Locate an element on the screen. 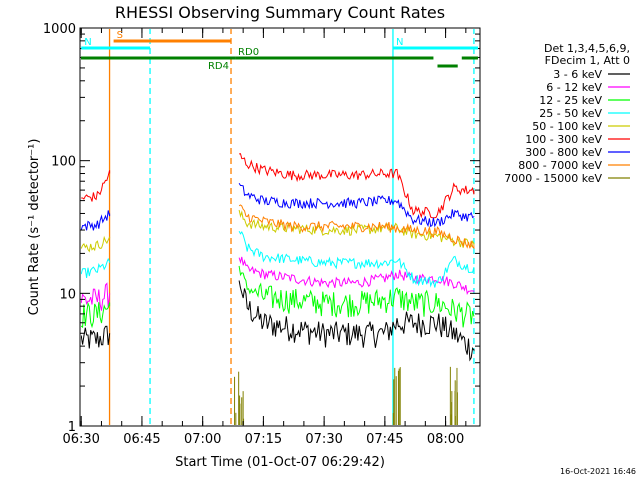 This screenshot has width=640, height=480. legend-item: 12 - 25 keV is located at coordinates (584, 100).